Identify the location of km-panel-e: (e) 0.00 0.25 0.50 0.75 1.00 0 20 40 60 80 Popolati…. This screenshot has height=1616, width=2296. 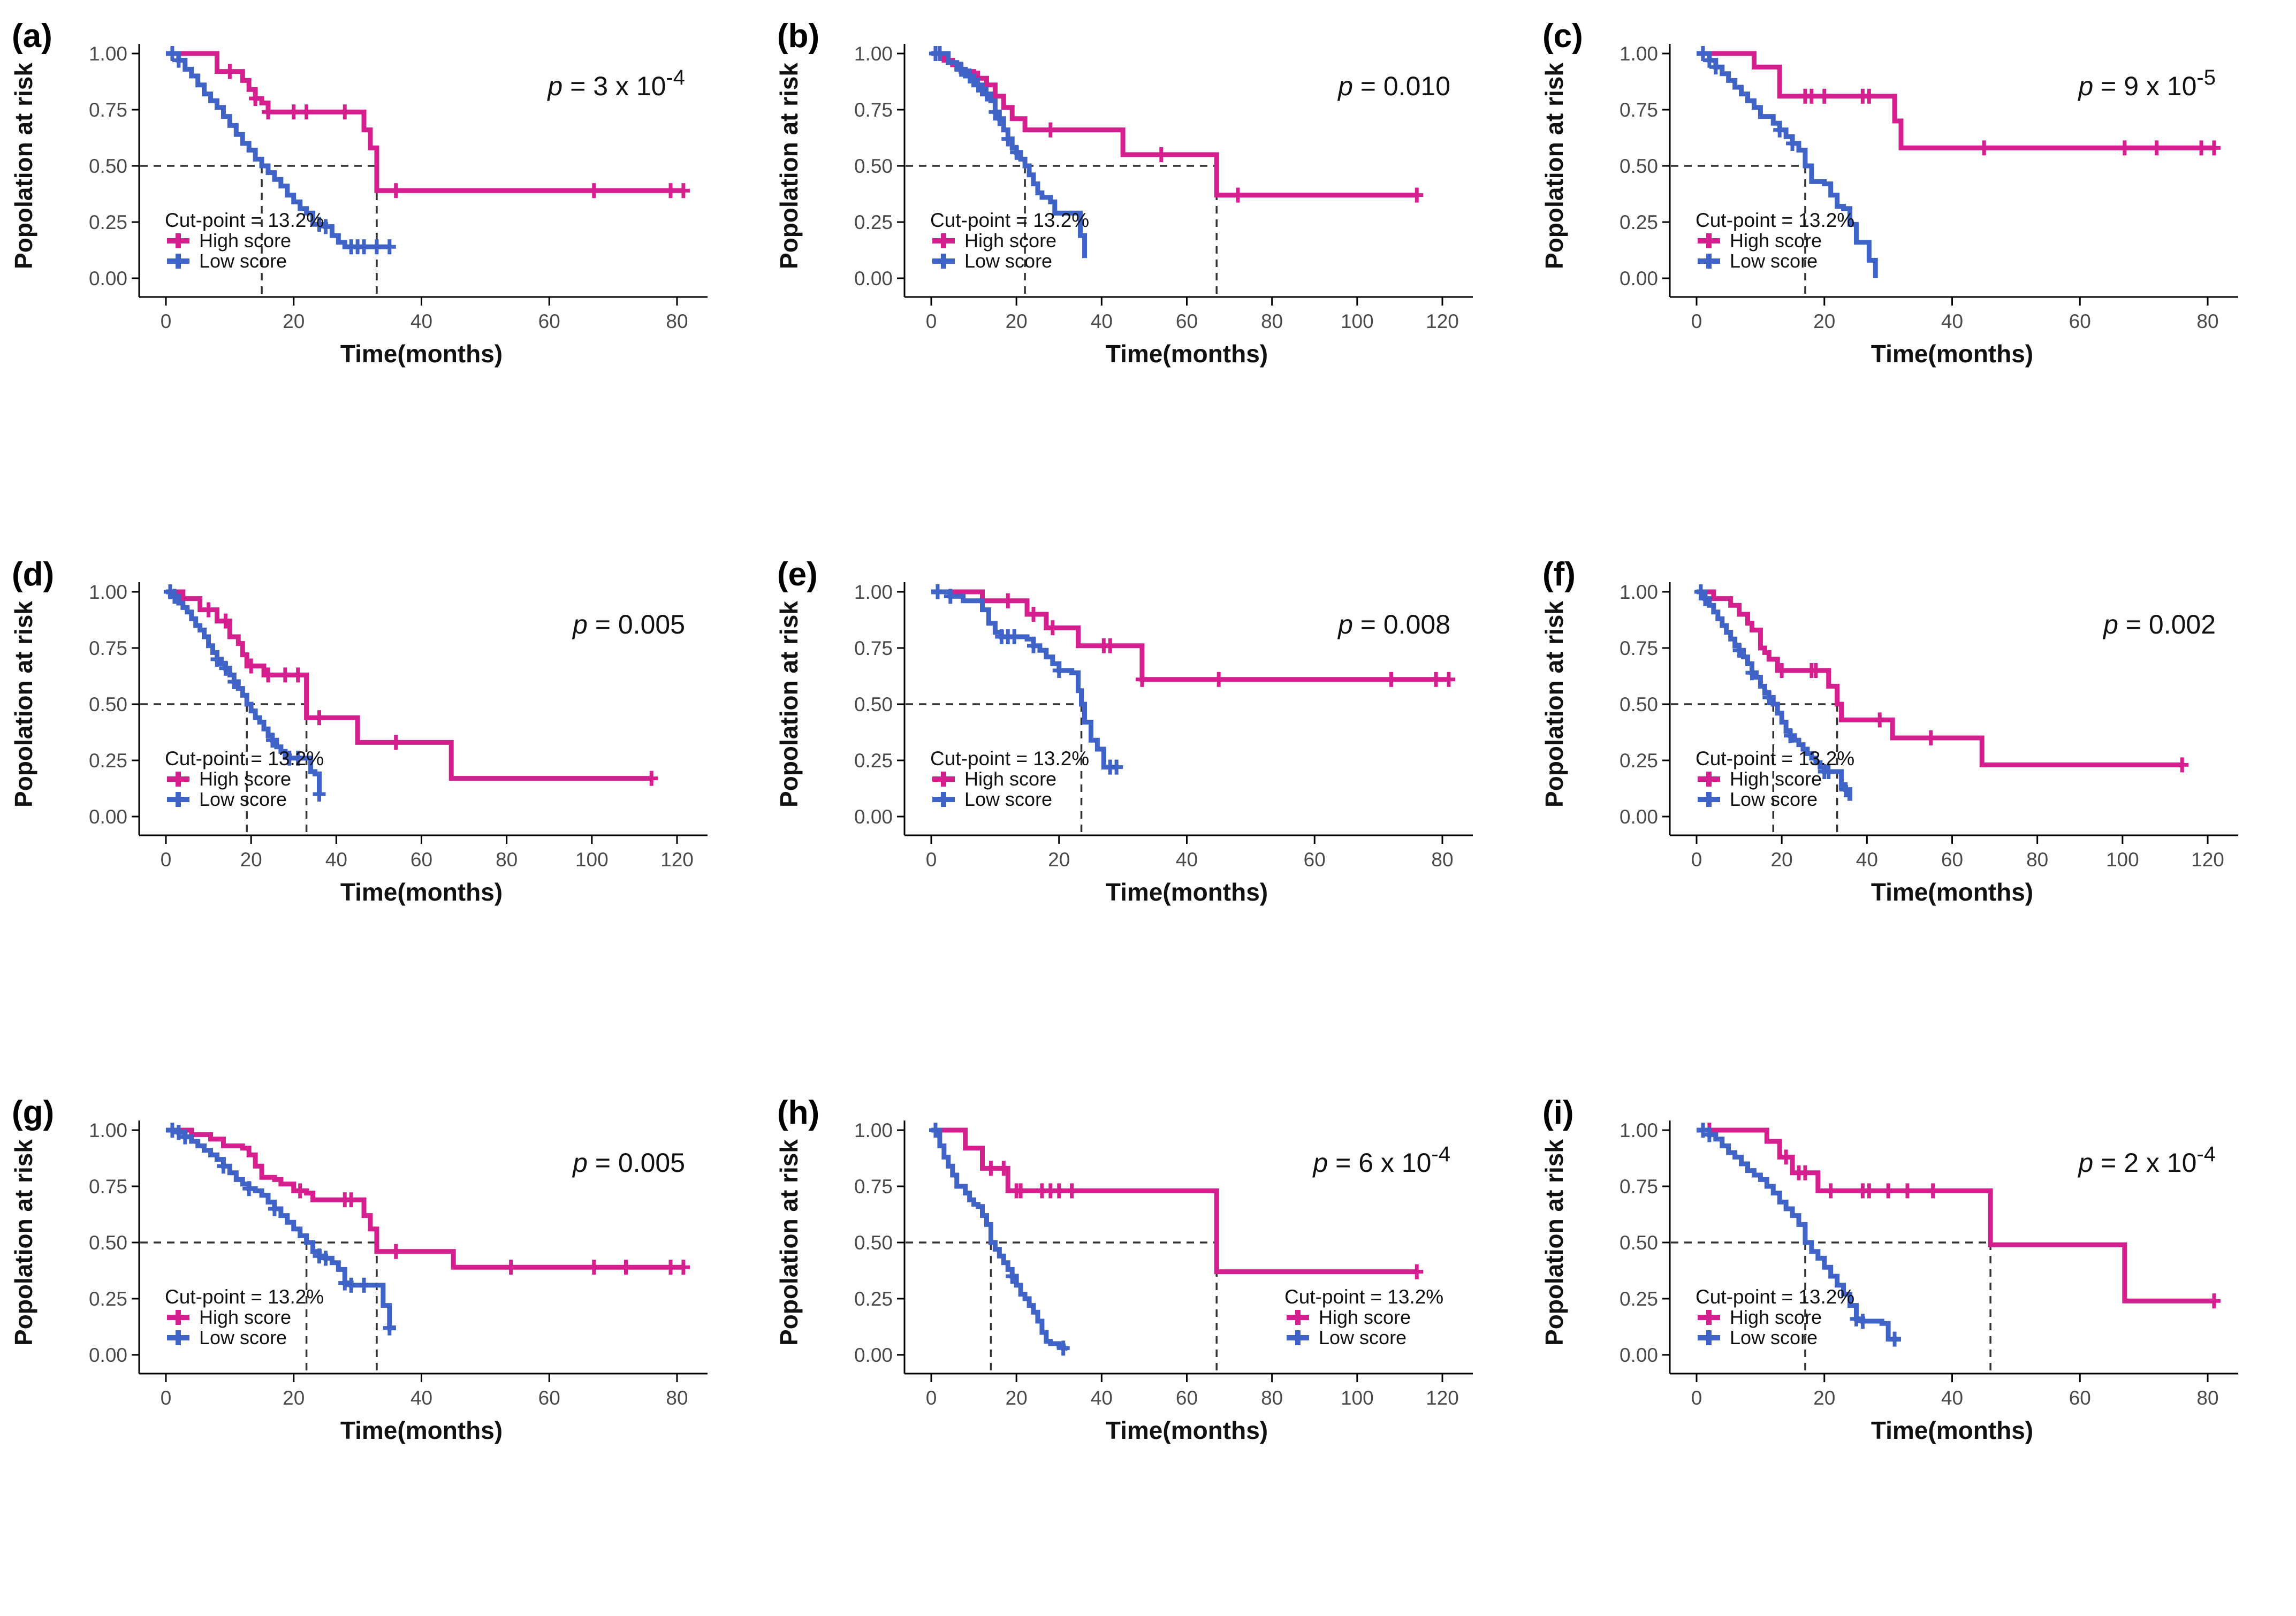
(1124, 731).